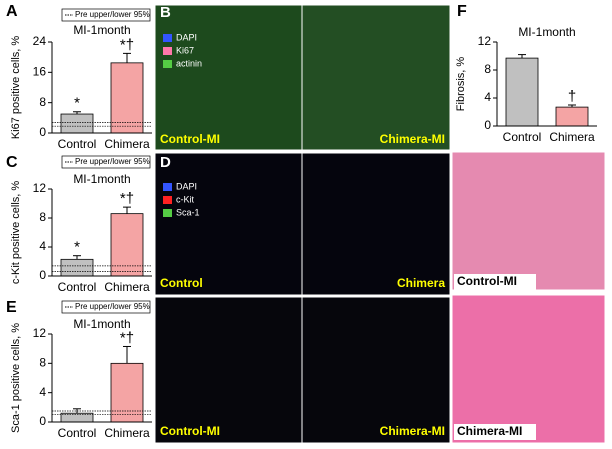  Describe the element at coordinates (12, 11) in the screenshot. I see `panel-letter: A` at that location.